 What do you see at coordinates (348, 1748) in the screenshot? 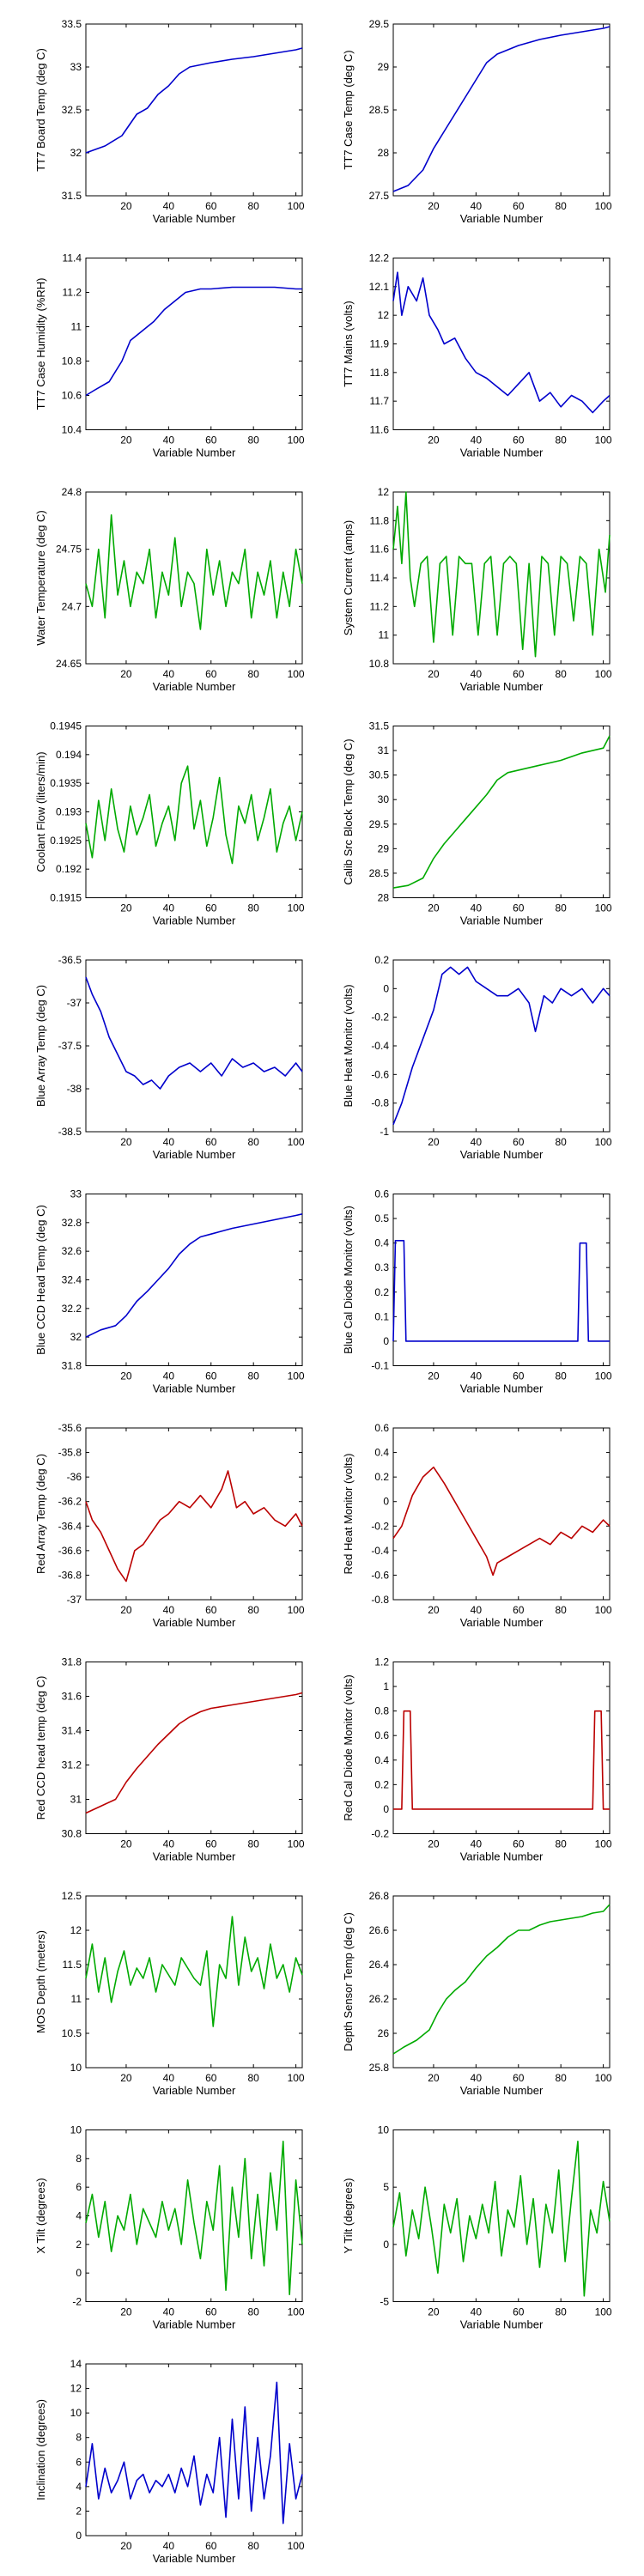
I see `y-axis-label: Red Cal Diode Monitor (volts)` at bounding box center [348, 1748].